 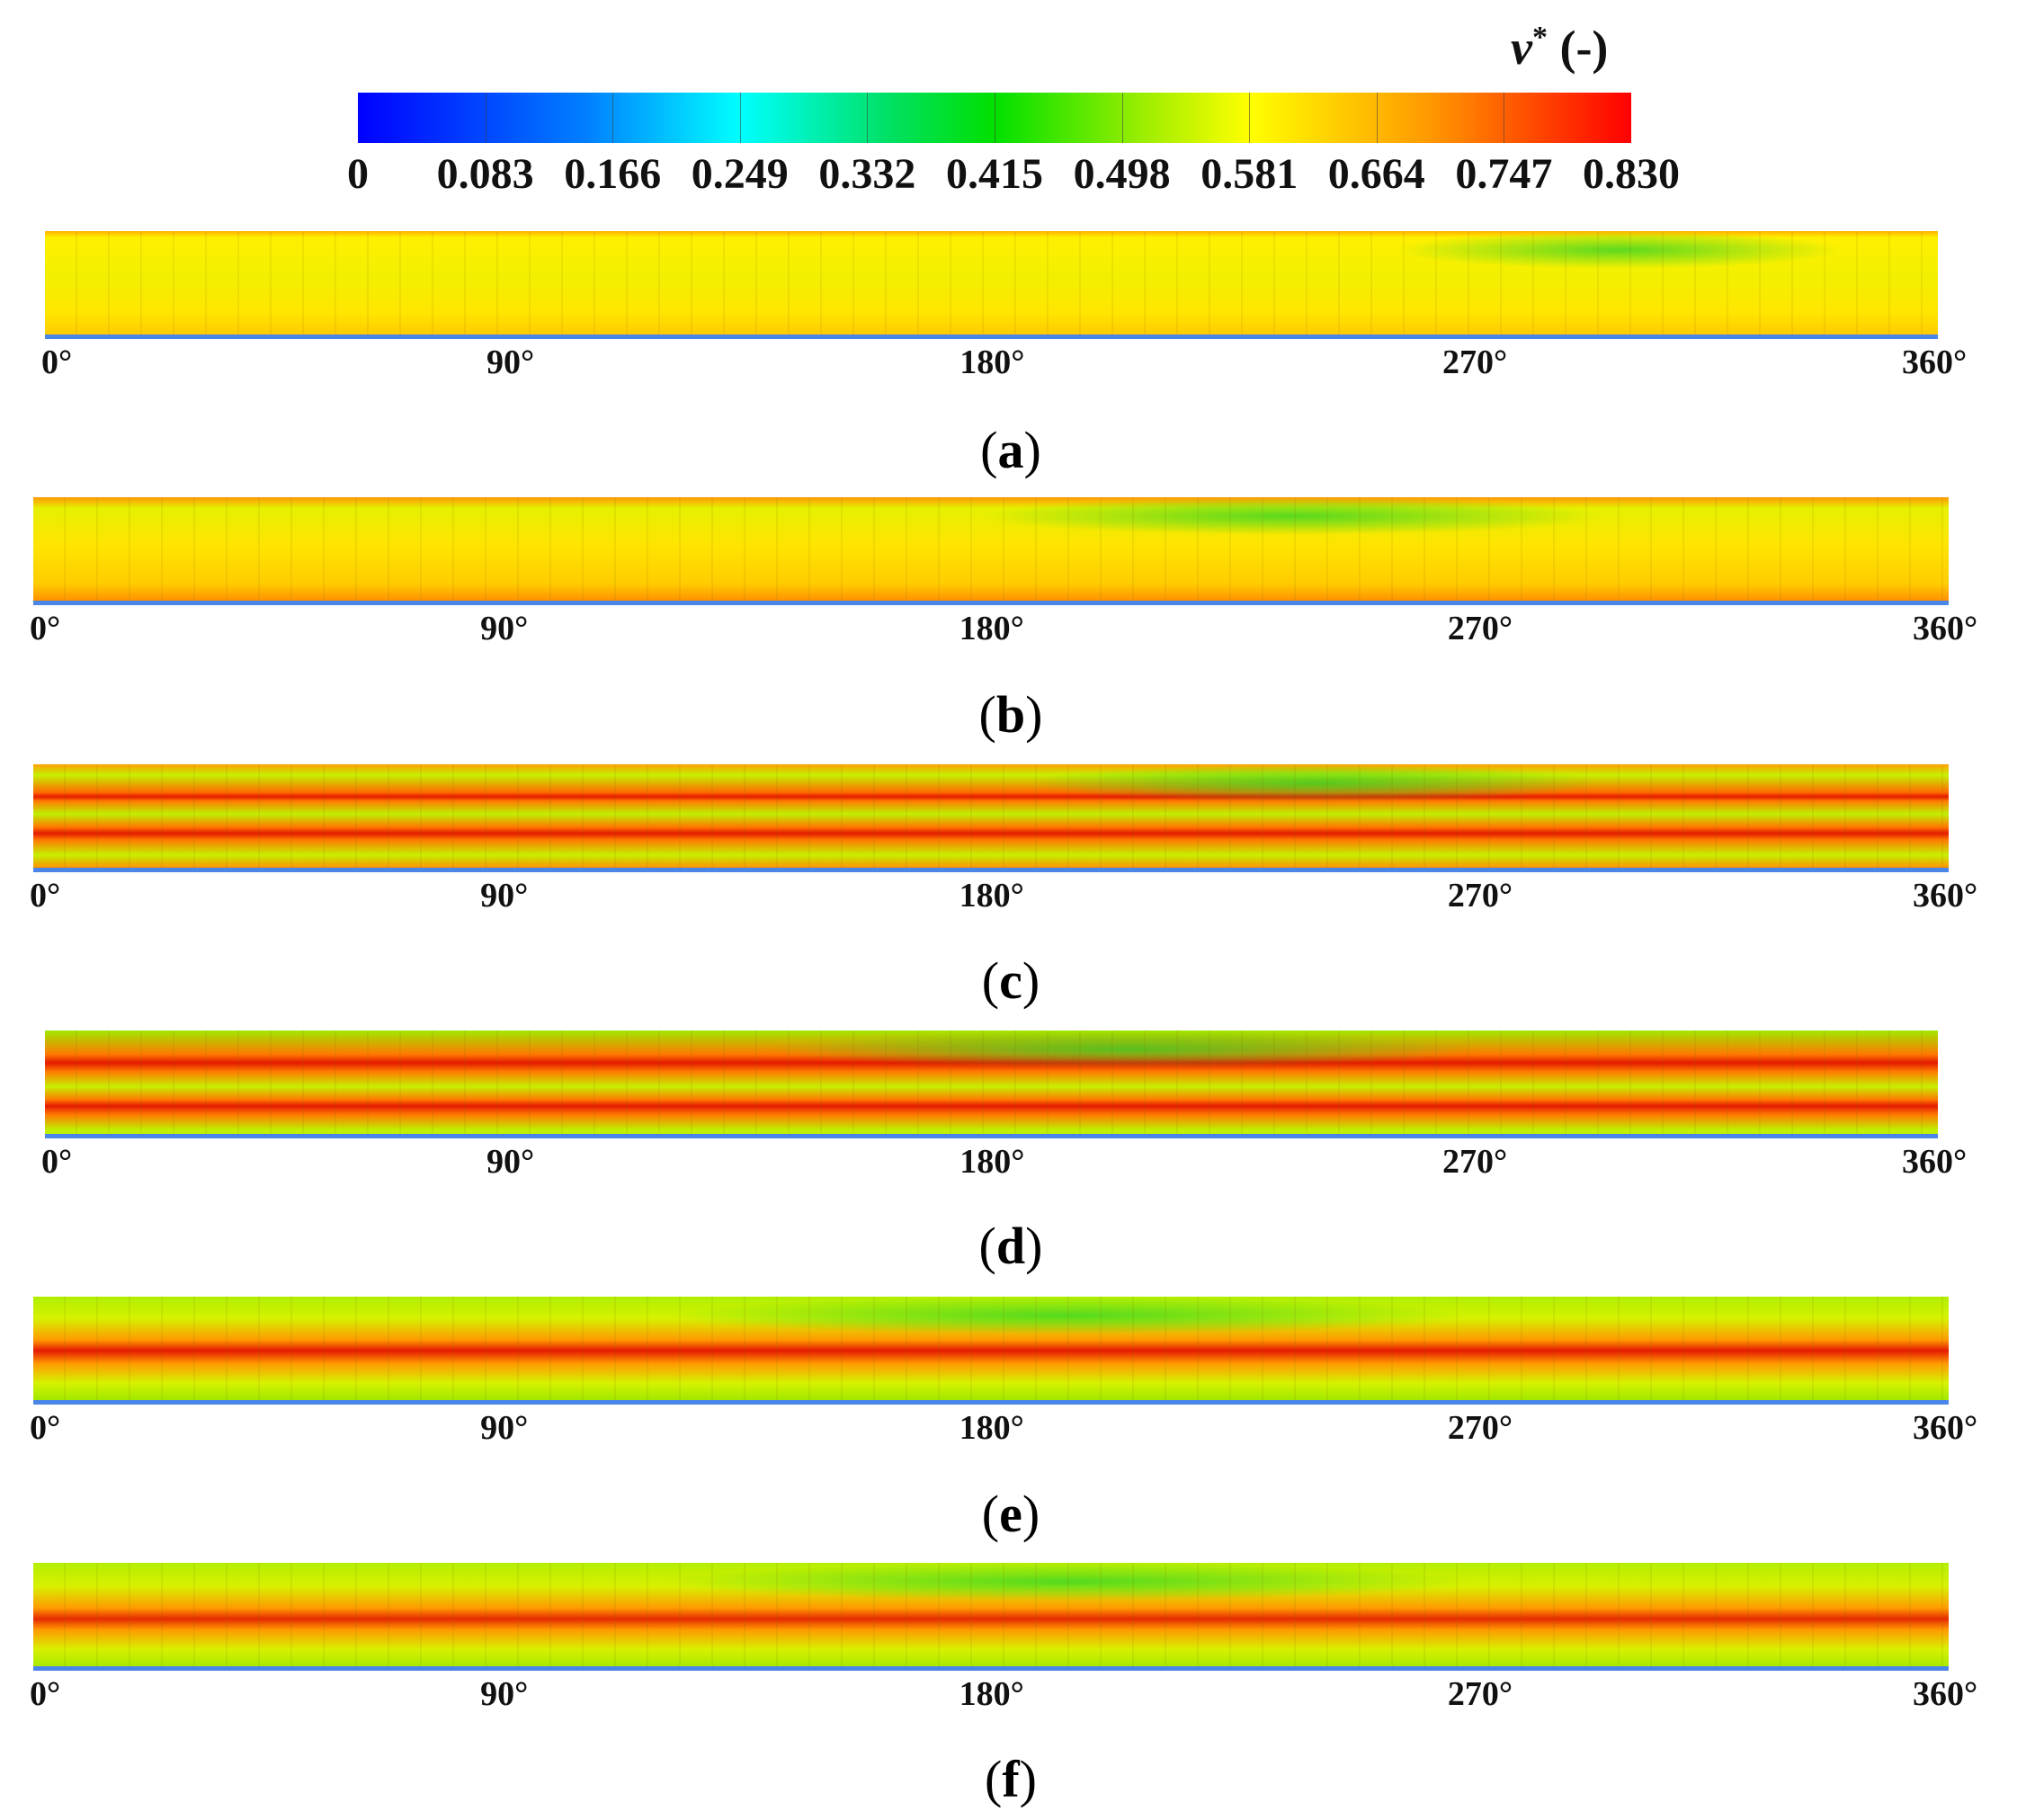 What do you see at coordinates (1122, 174) in the screenshot?
I see `colorbar-tick-label: 0.498` at bounding box center [1122, 174].